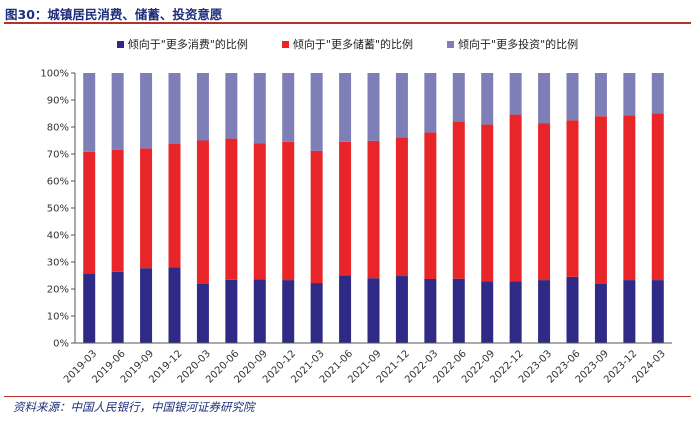  I want to click on y-tick-label: 70%, so click(58, 155).